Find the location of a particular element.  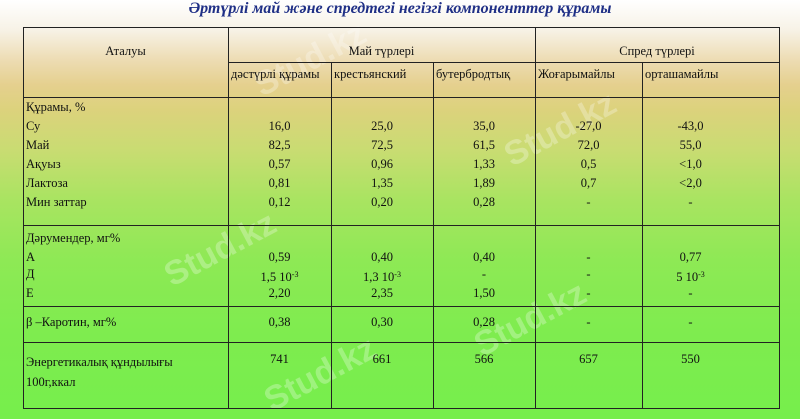

cell: 566 is located at coordinates (484, 359).